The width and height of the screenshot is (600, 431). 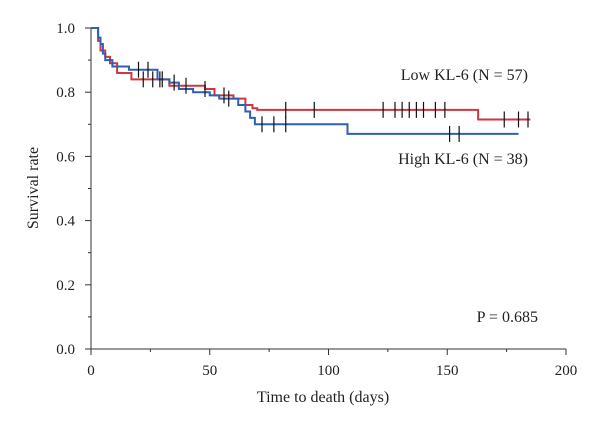 I want to click on x-tick-label: 200, so click(x=566, y=371).